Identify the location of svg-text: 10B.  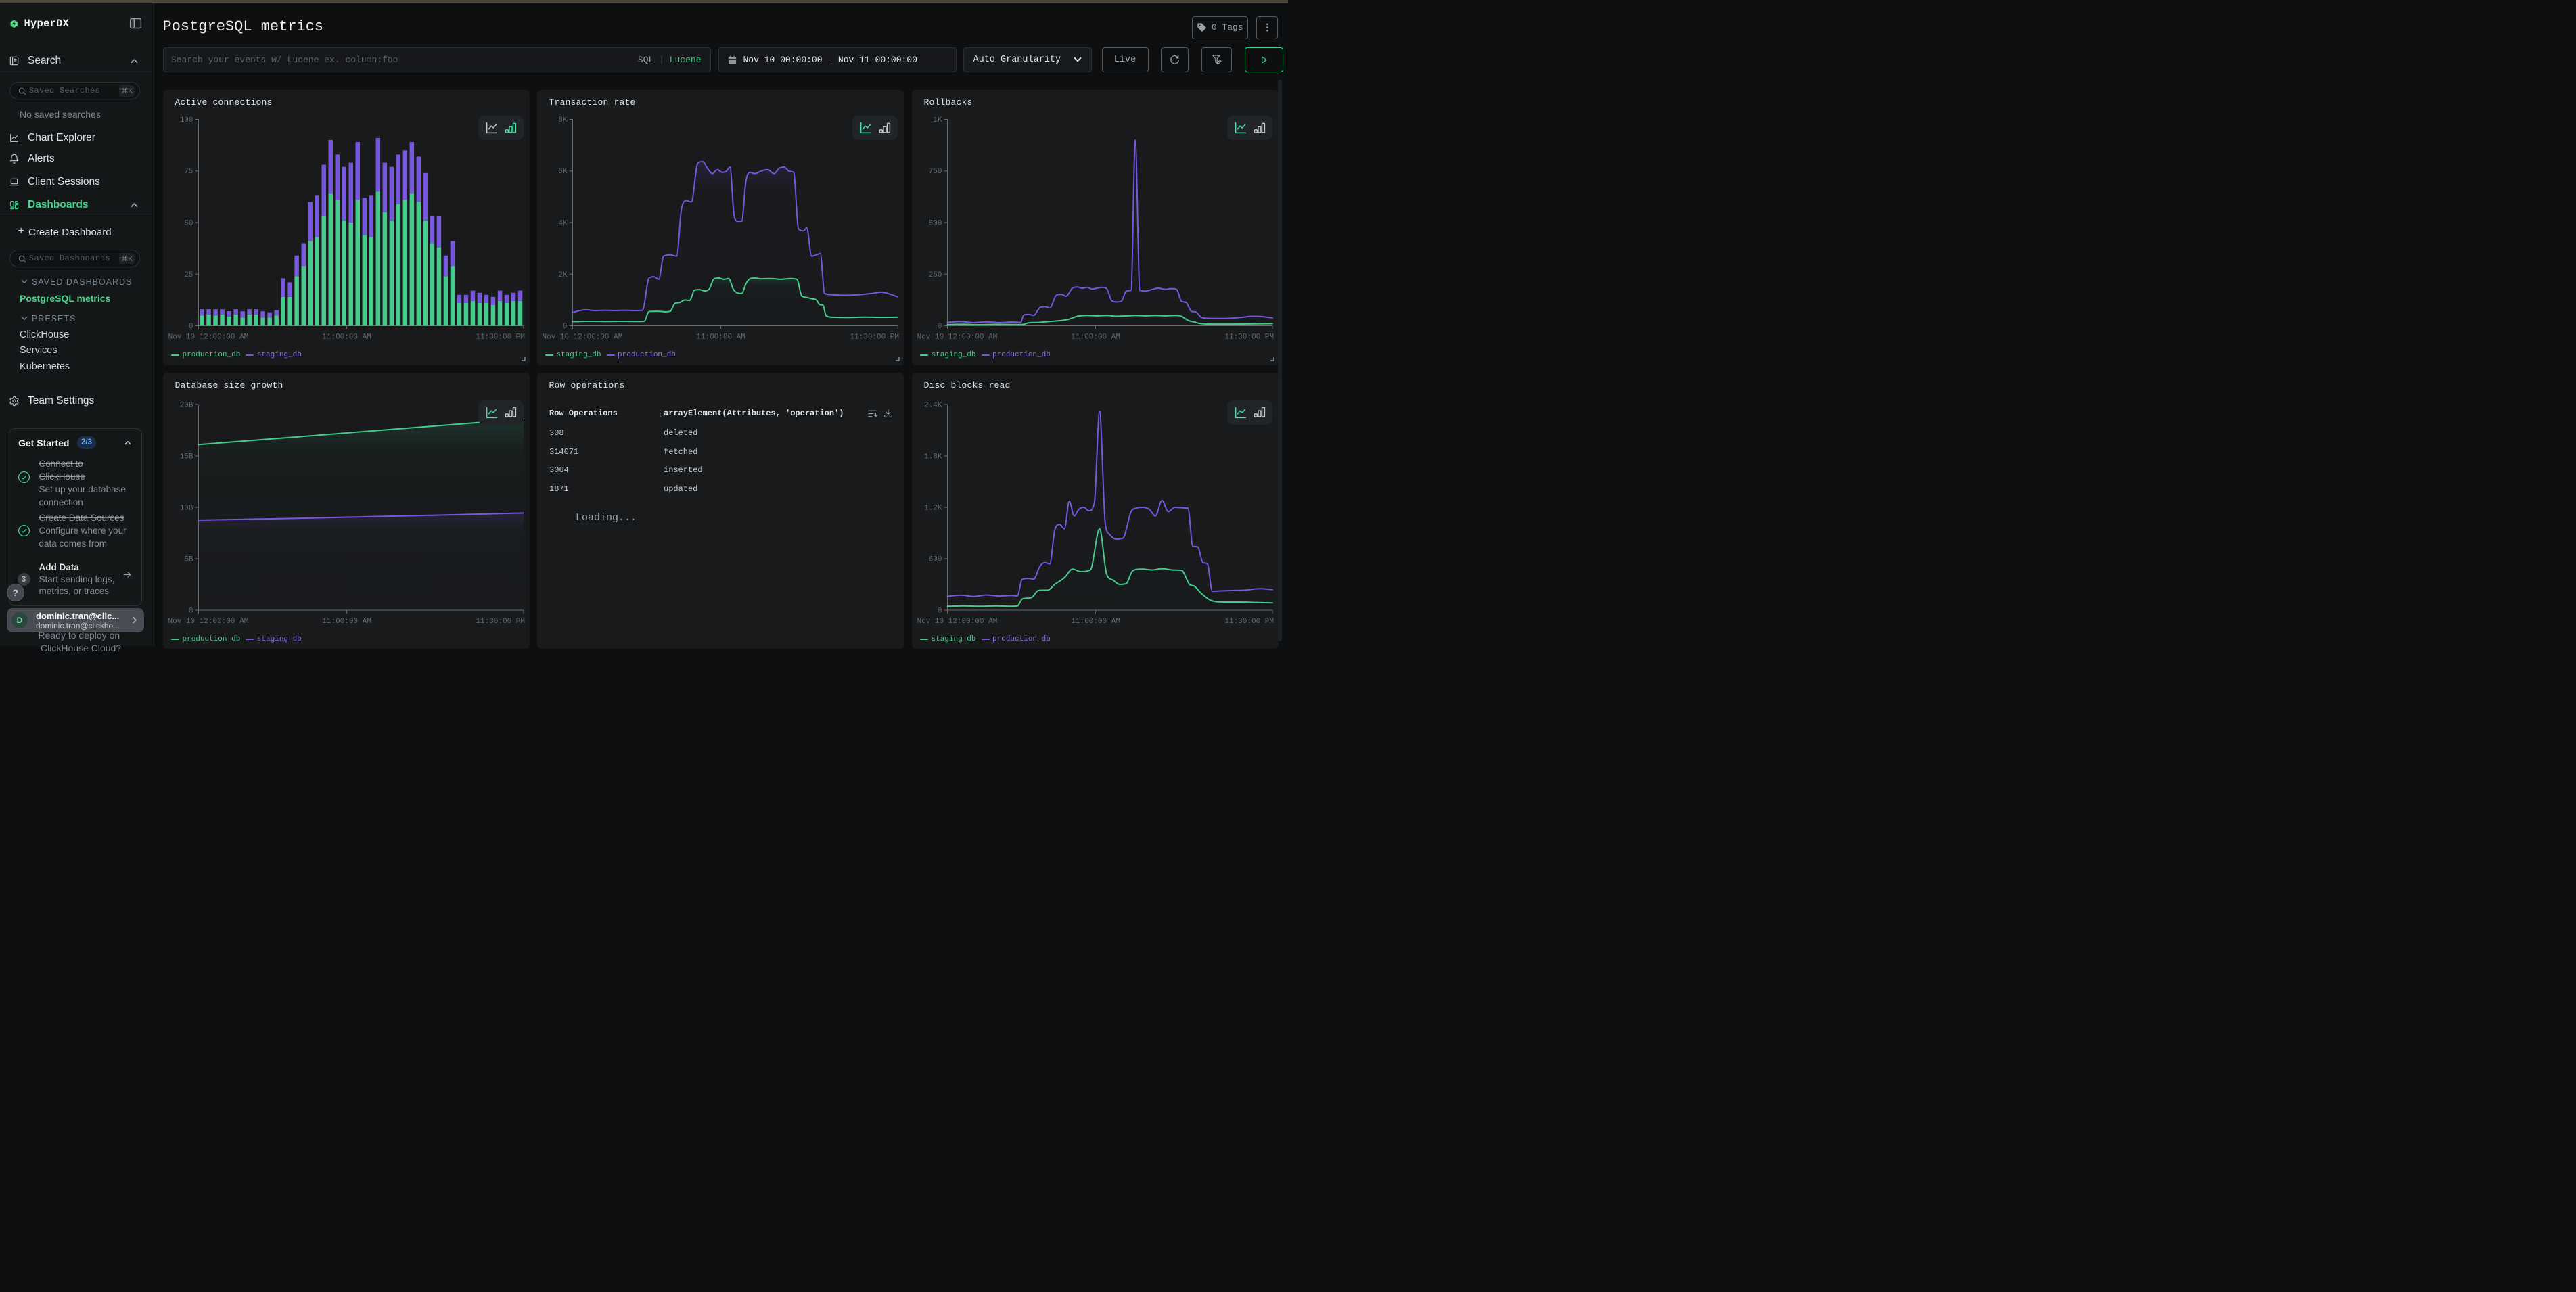
(186, 509).